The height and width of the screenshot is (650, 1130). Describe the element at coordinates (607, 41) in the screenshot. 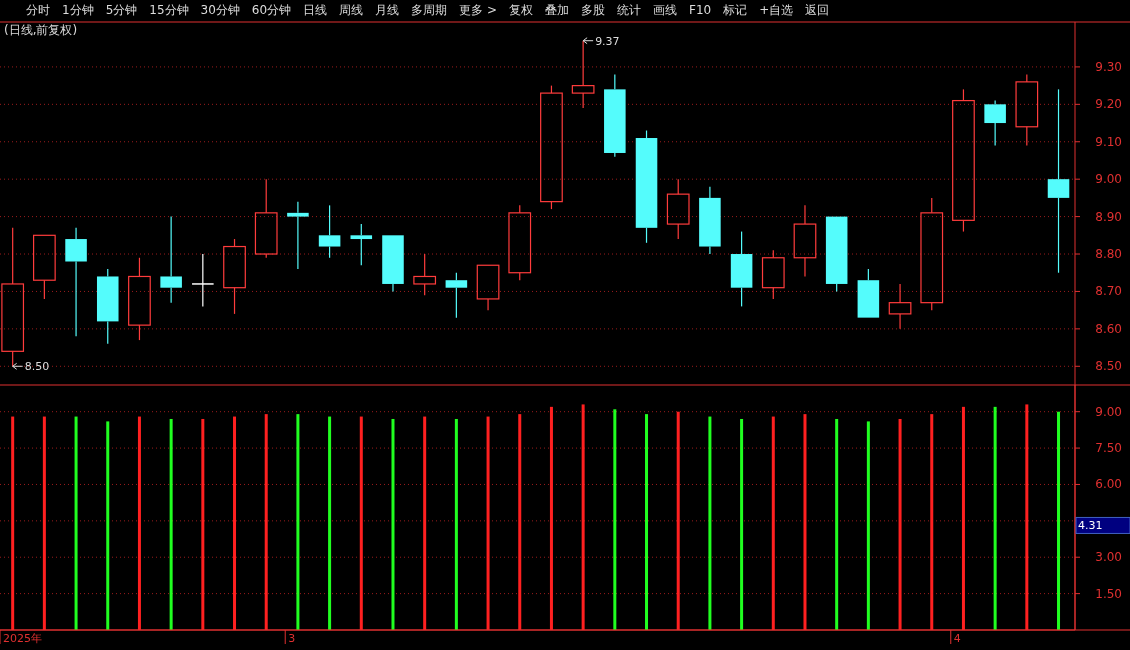

I see `annotation: 9.37` at that location.